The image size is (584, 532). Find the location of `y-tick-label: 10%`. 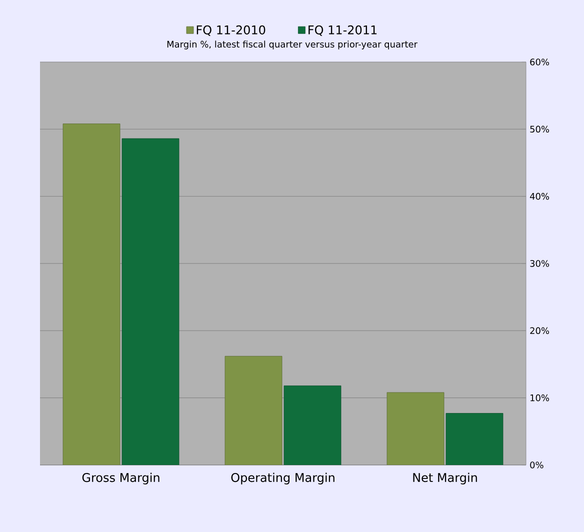

y-tick-label: 10% is located at coordinates (540, 398).